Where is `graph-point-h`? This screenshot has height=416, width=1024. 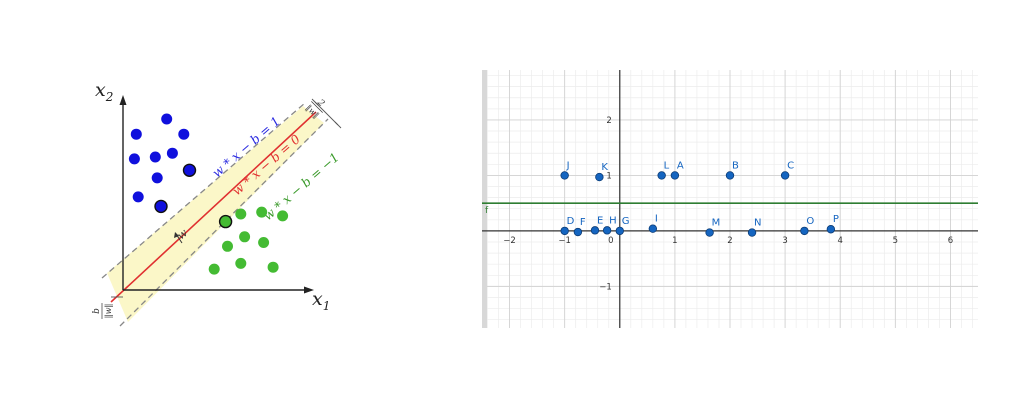 graph-point-h is located at coordinates (607, 230).